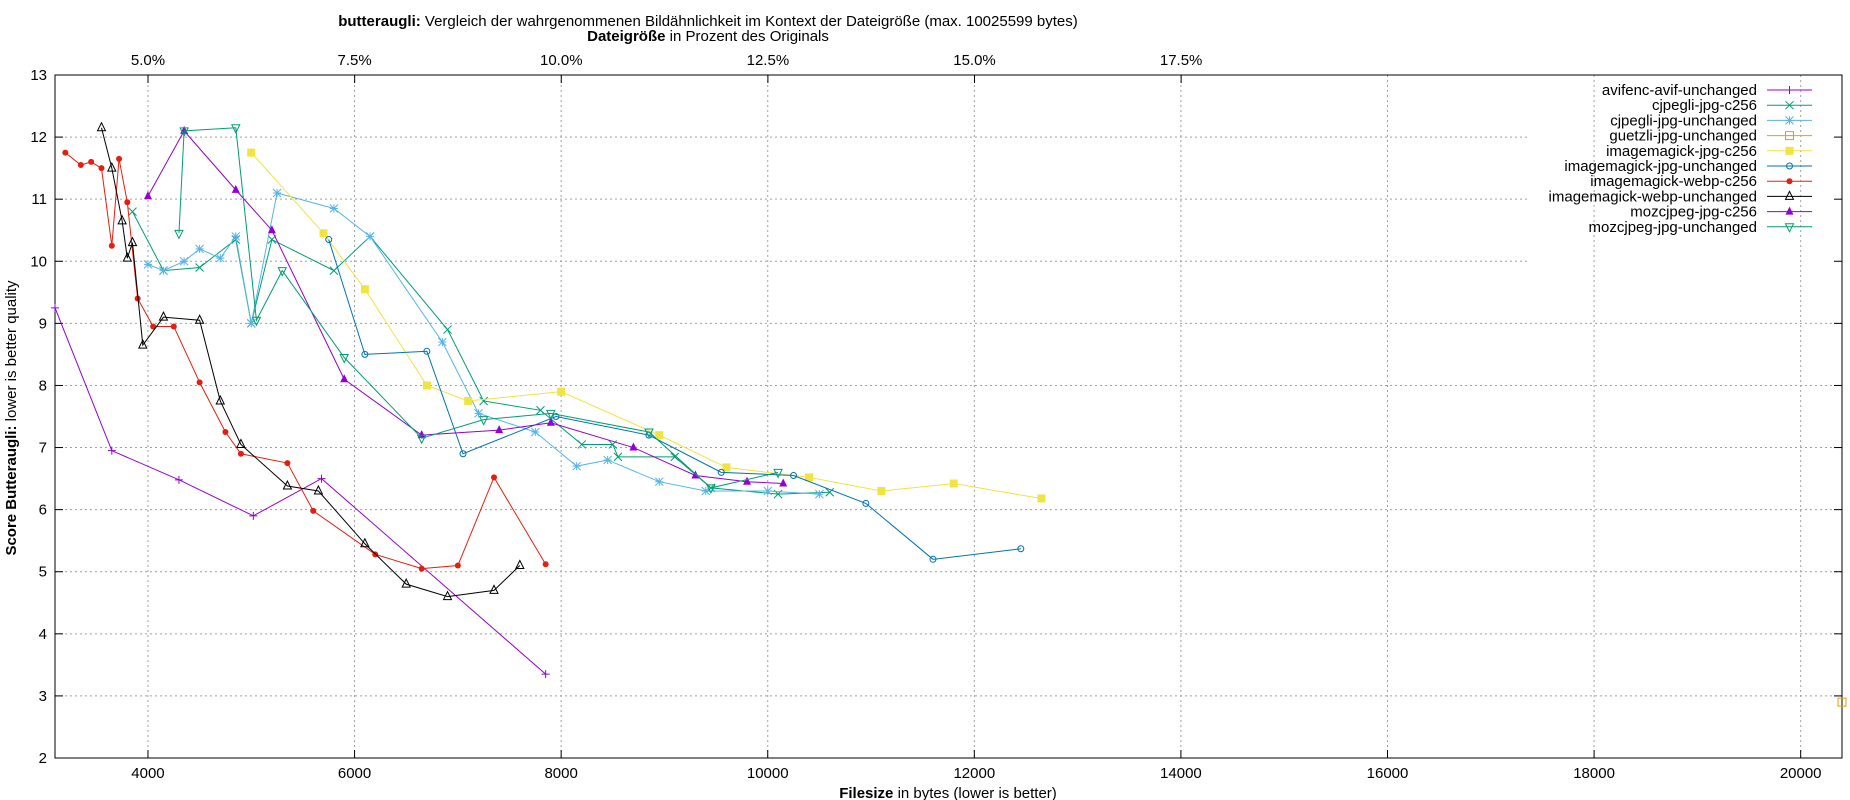 This screenshot has height=800, width=1850. What do you see at coordinates (948, 792) in the screenshot?
I see `x-axis-title: Filesize in bytes (lower is better)` at bounding box center [948, 792].